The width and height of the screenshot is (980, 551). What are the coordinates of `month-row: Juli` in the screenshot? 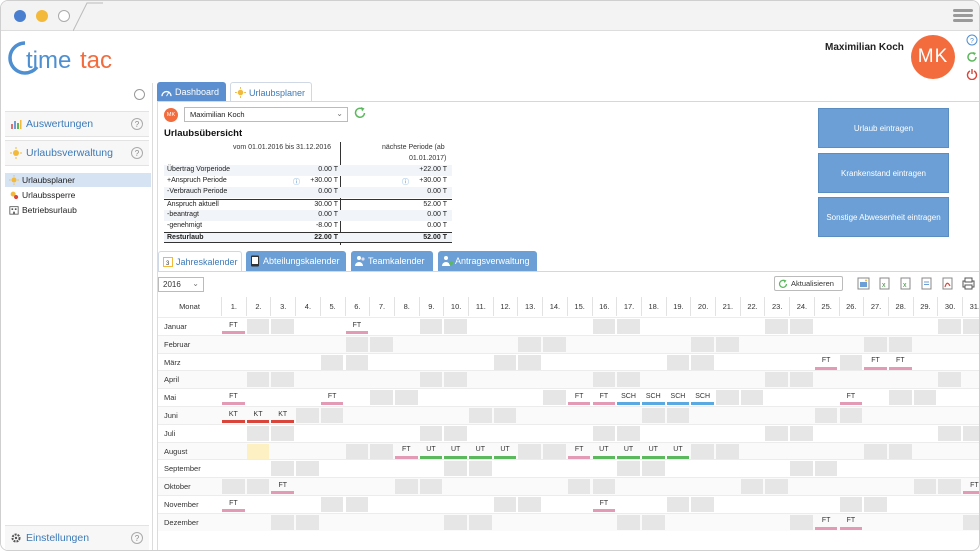 It's located at (568, 432).